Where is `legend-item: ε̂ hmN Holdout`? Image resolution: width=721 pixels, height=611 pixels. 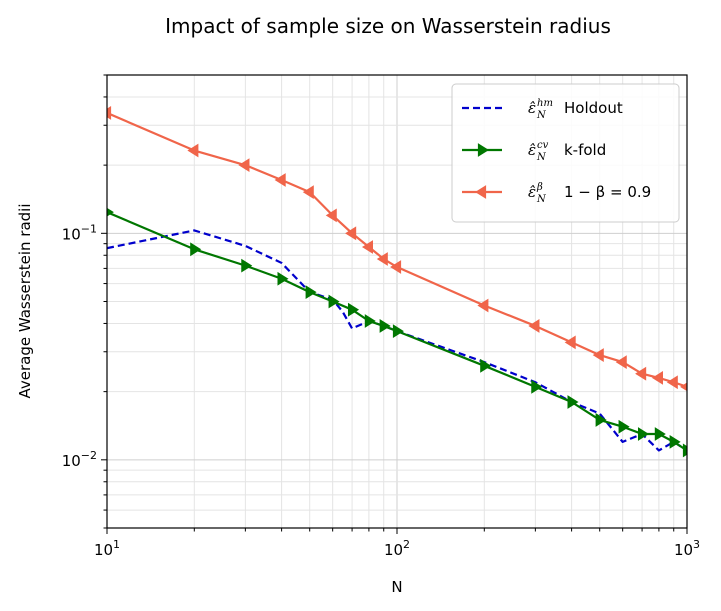 legend-item: ε̂ hmN Holdout is located at coordinates (542, 109).